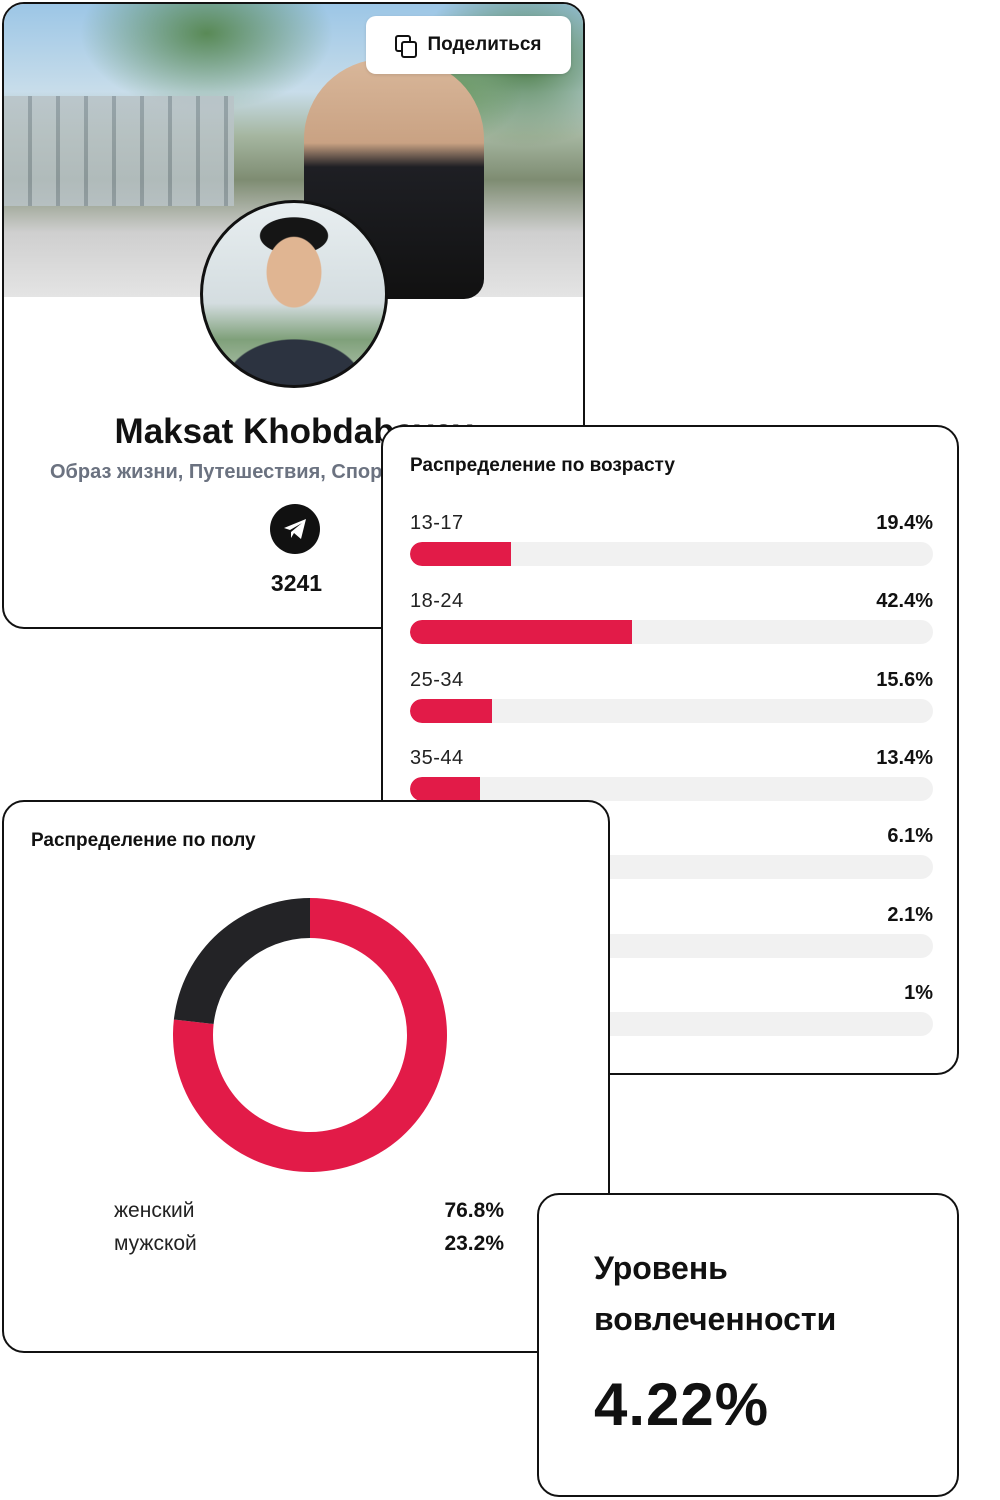  Describe the element at coordinates (221, 472) in the screenshot. I see `profile-categories: Образ жизни, Путешествия, Спорт` at that location.